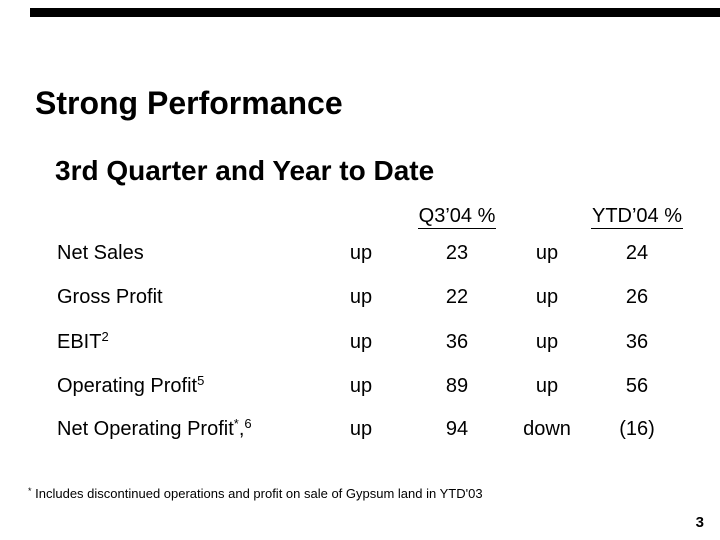  What do you see at coordinates (547, 429) in the screenshot?
I see `ytd-direction: down` at bounding box center [547, 429].